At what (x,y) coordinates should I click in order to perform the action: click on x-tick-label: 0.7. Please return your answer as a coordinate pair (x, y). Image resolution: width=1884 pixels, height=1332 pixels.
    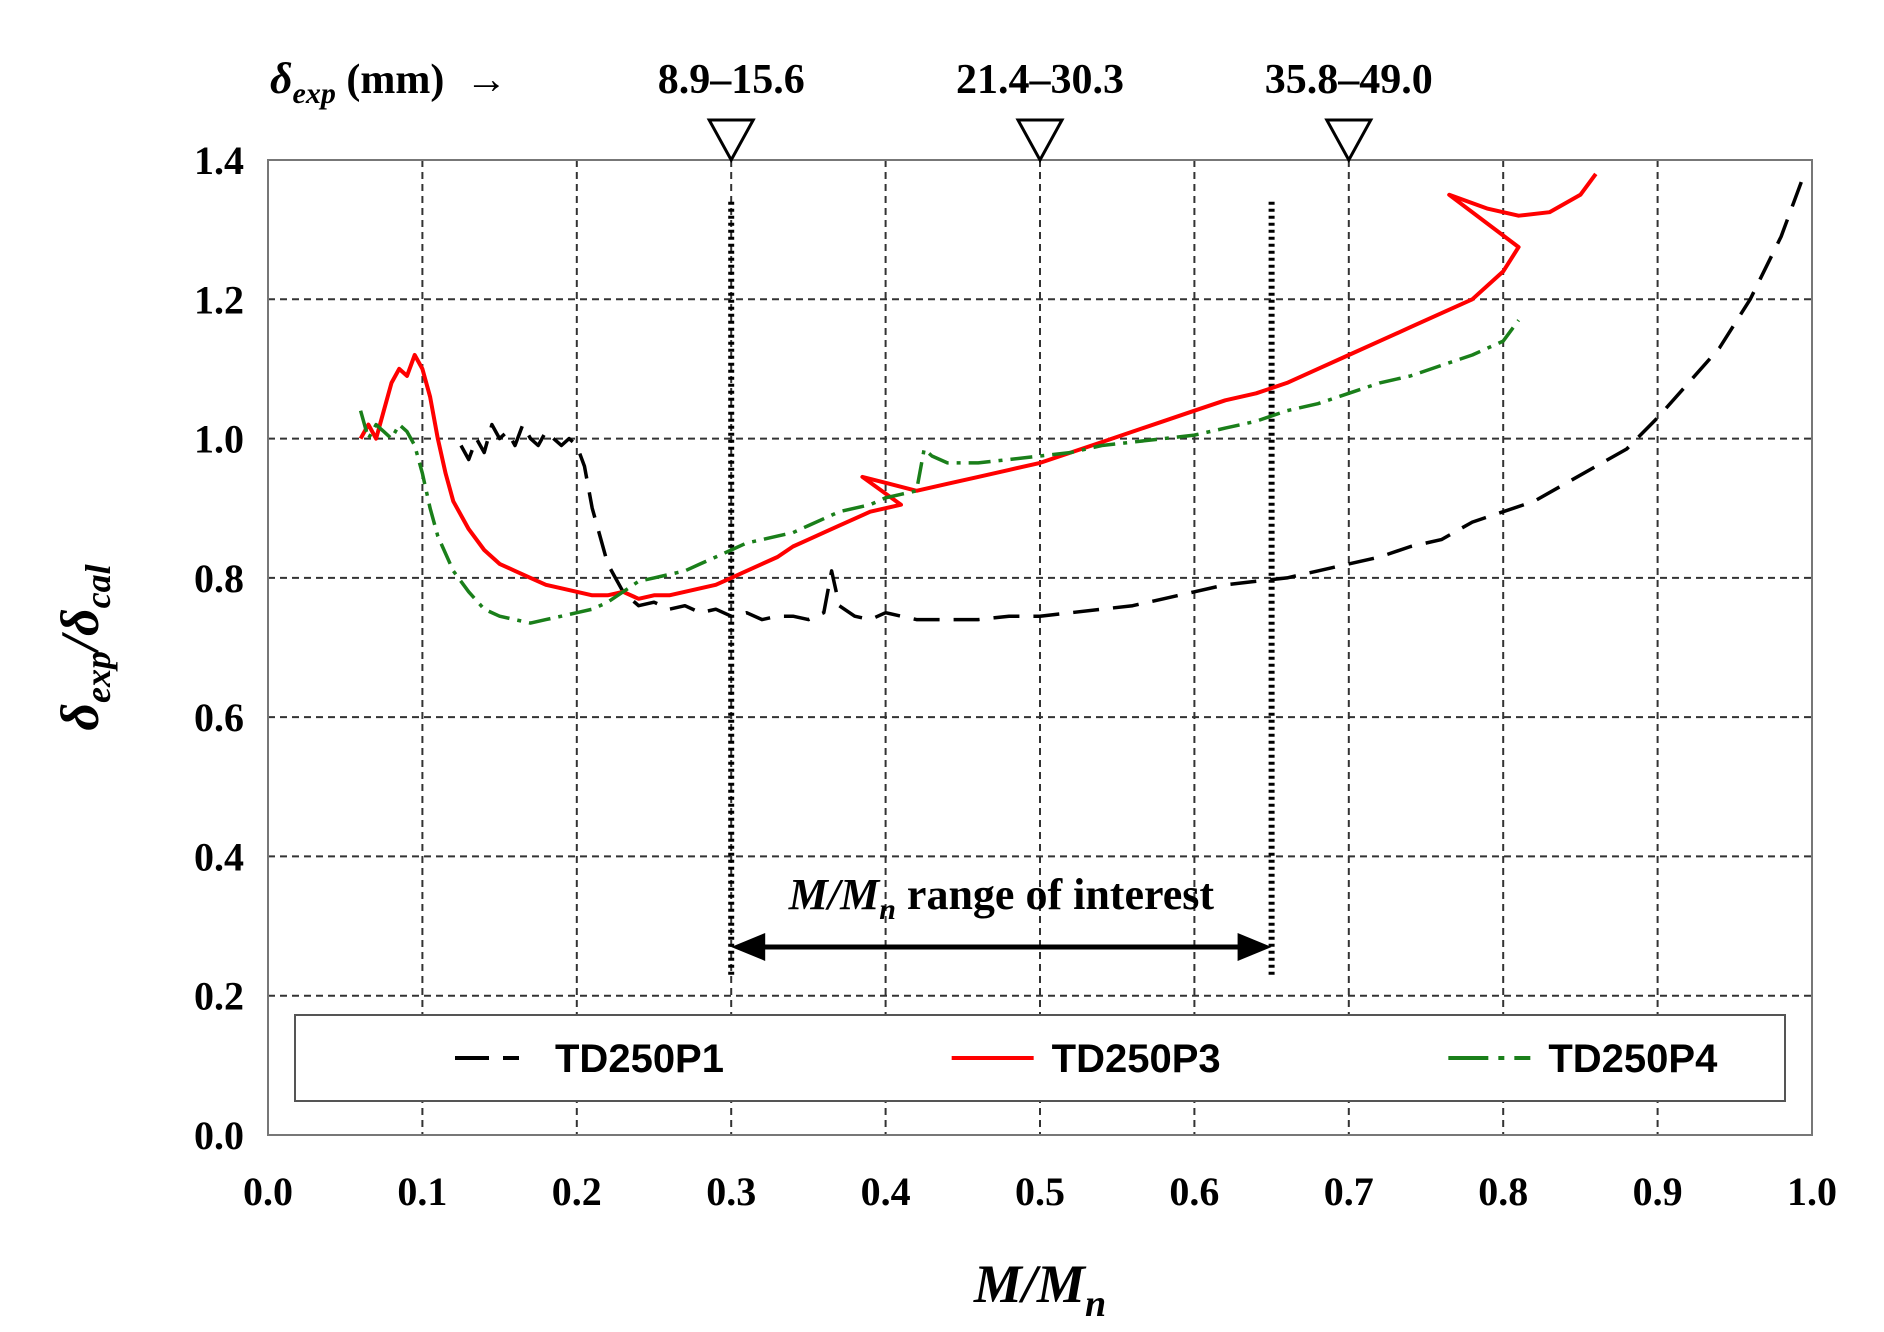
    Looking at the image, I should click on (1349, 1191).